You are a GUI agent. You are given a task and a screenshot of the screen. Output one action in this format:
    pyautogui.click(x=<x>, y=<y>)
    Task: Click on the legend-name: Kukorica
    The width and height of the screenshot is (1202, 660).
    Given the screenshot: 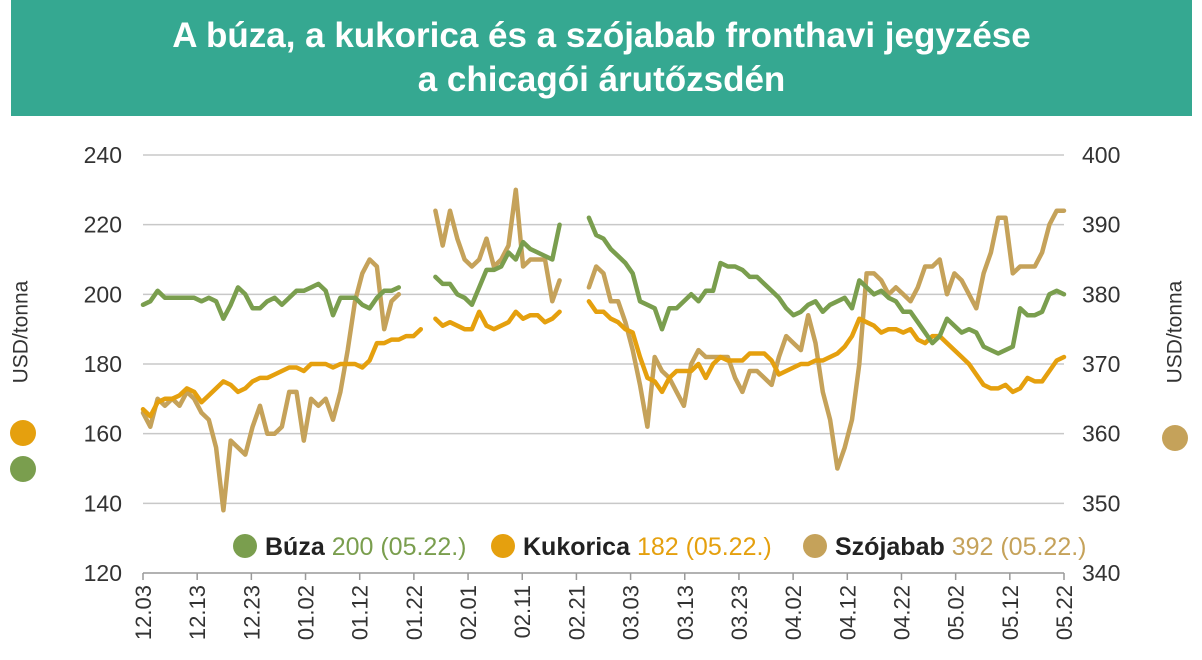 What is the action you would take?
    pyautogui.click(x=580, y=547)
    